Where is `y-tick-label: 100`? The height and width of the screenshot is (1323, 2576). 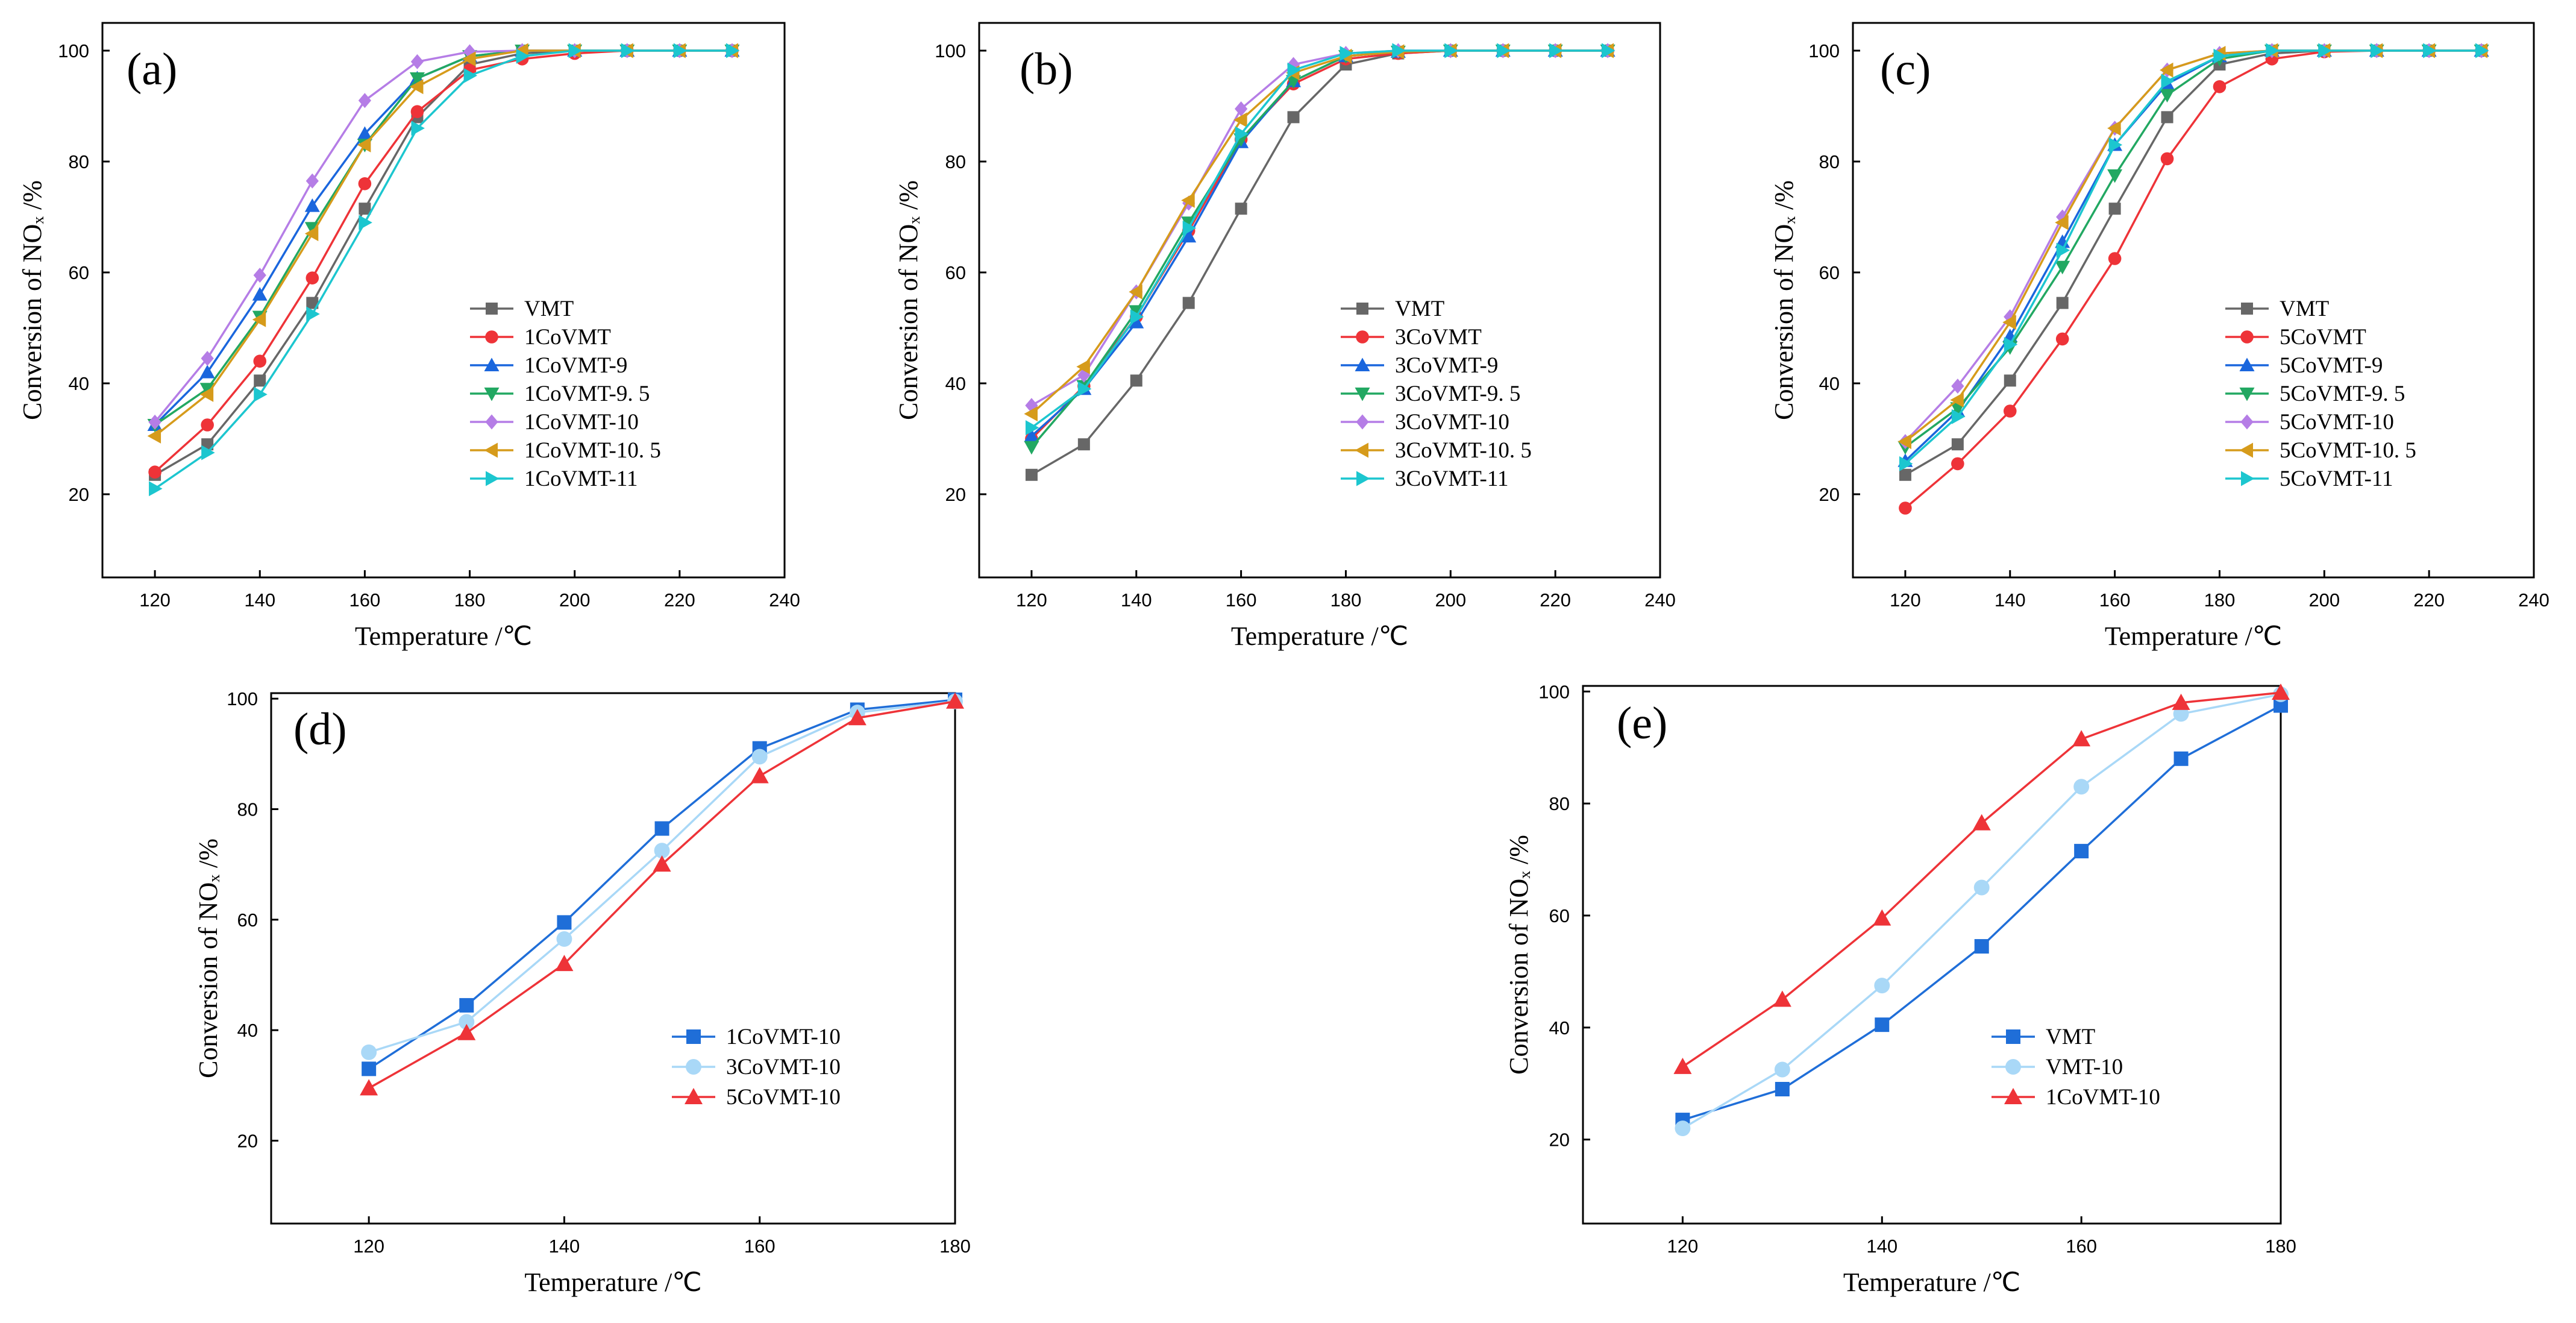
y-tick-label: 100 is located at coordinates (1554, 692).